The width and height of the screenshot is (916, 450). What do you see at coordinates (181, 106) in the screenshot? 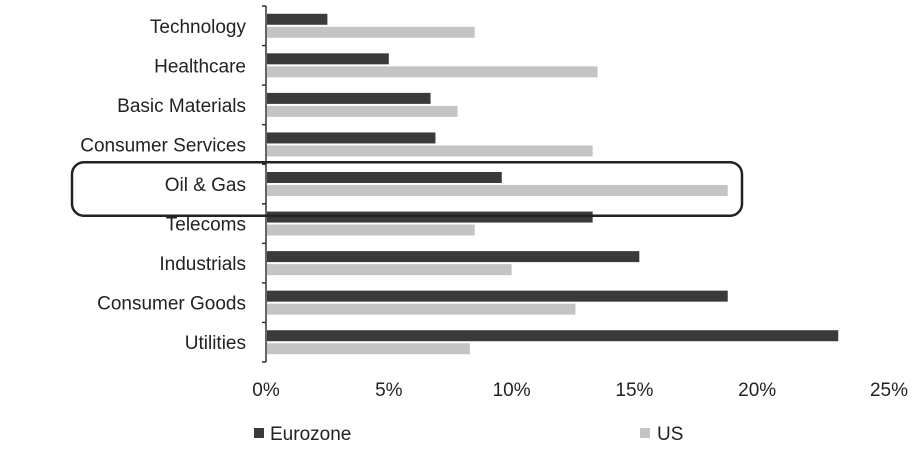
I see `category-label-basic-materials: Basic Materials` at bounding box center [181, 106].